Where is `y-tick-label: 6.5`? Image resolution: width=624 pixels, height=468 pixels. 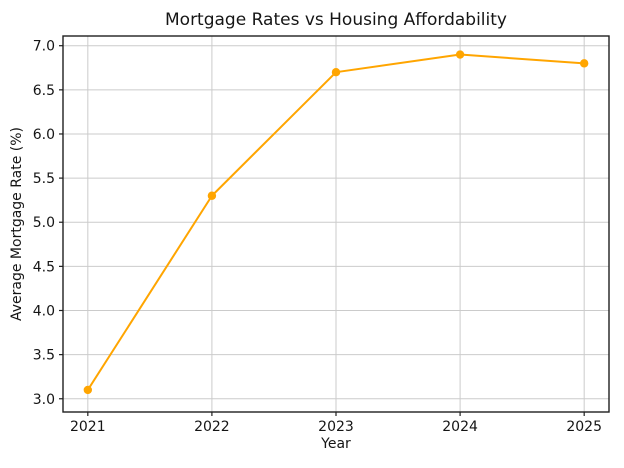
y-tick-label: 6.5 is located at coordinates (44, 91).